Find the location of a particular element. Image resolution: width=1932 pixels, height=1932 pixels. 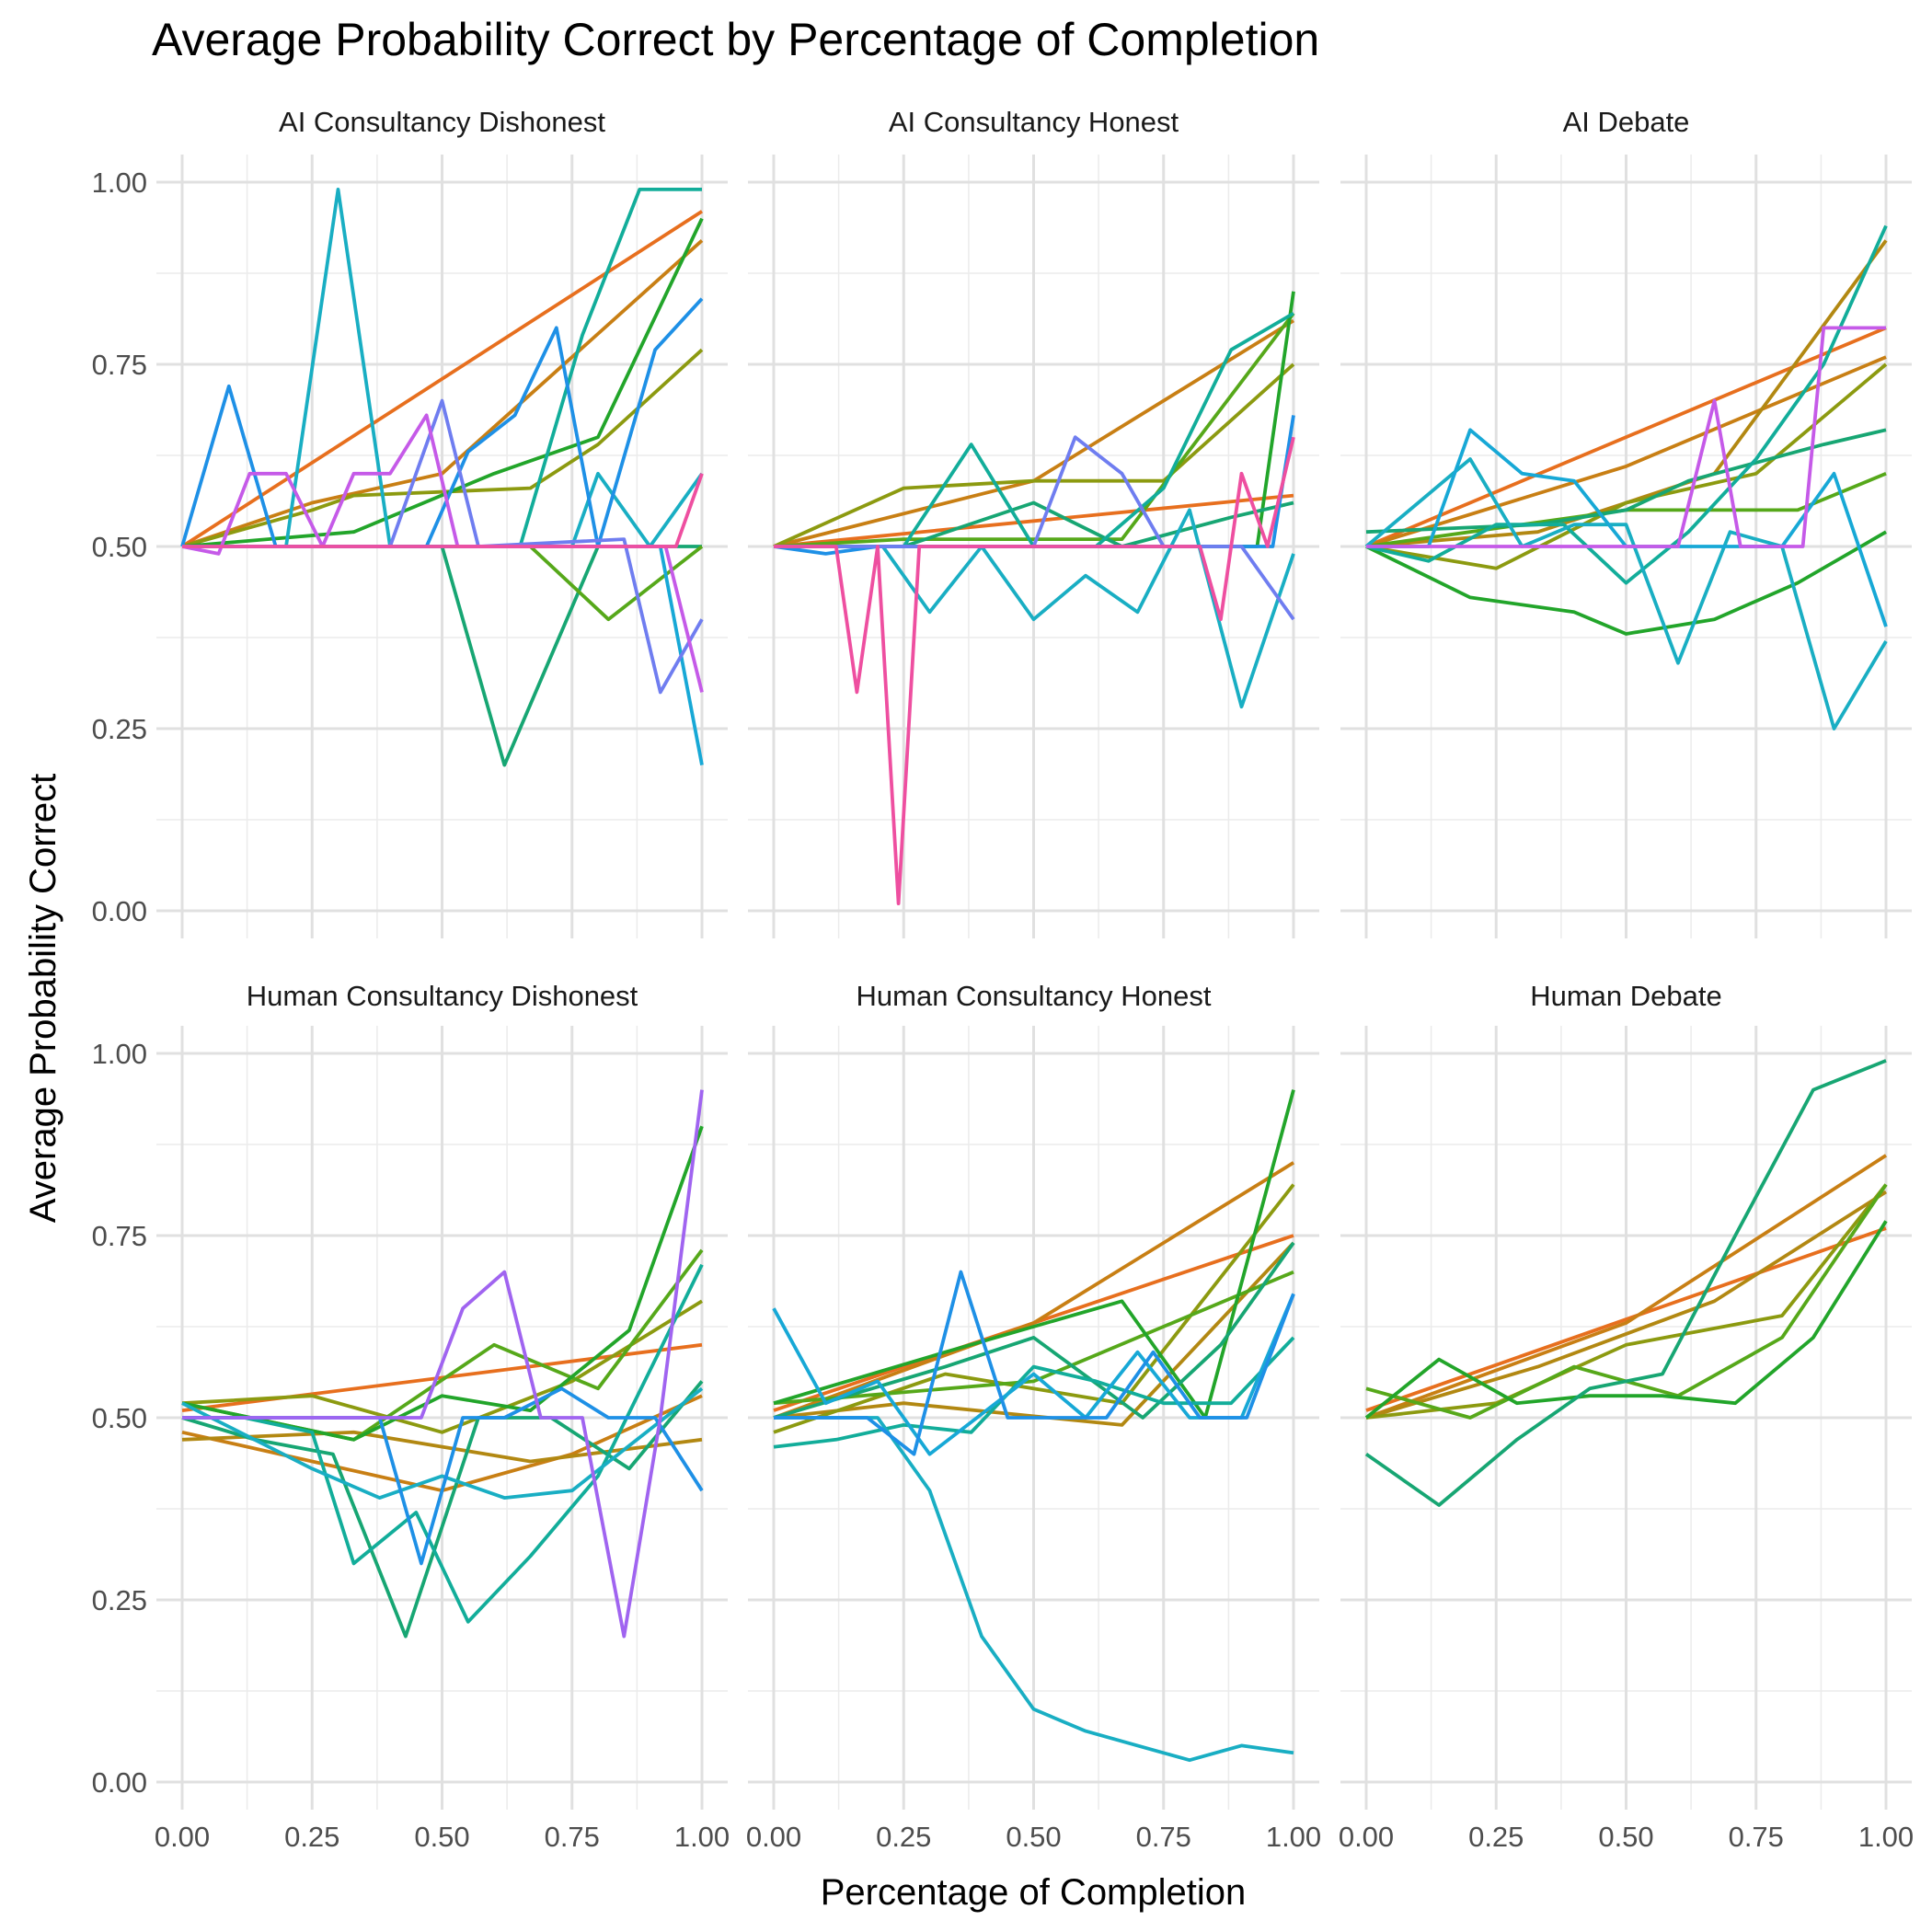

facet-title: AI Debate is located at coordinates (1626, 122).